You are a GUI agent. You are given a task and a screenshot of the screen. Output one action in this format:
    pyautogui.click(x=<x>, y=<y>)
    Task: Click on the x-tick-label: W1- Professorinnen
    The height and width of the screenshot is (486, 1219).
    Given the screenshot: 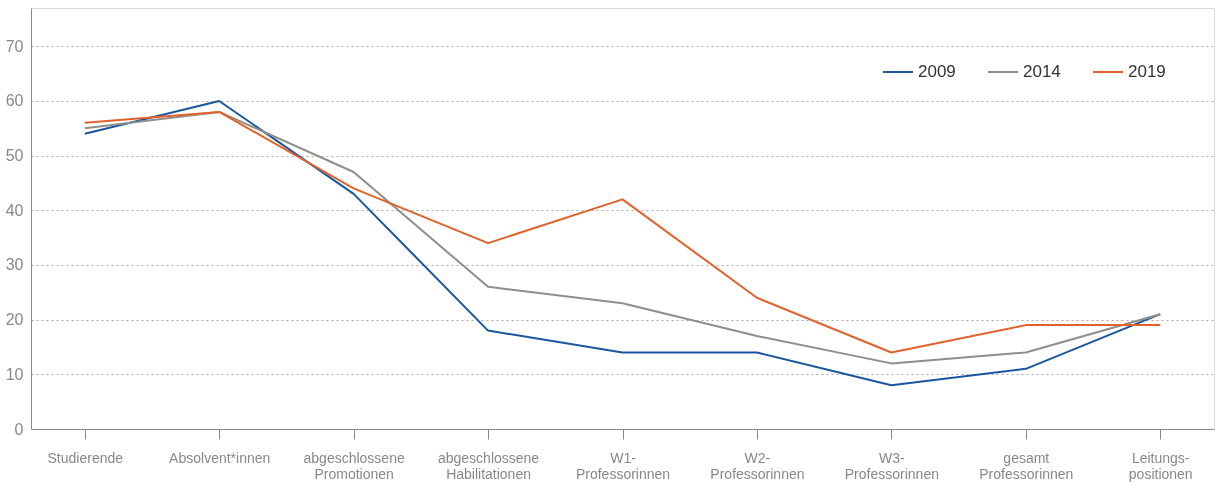 What is the action you would take?
    pyautogui.click(x=623, y=465)
    